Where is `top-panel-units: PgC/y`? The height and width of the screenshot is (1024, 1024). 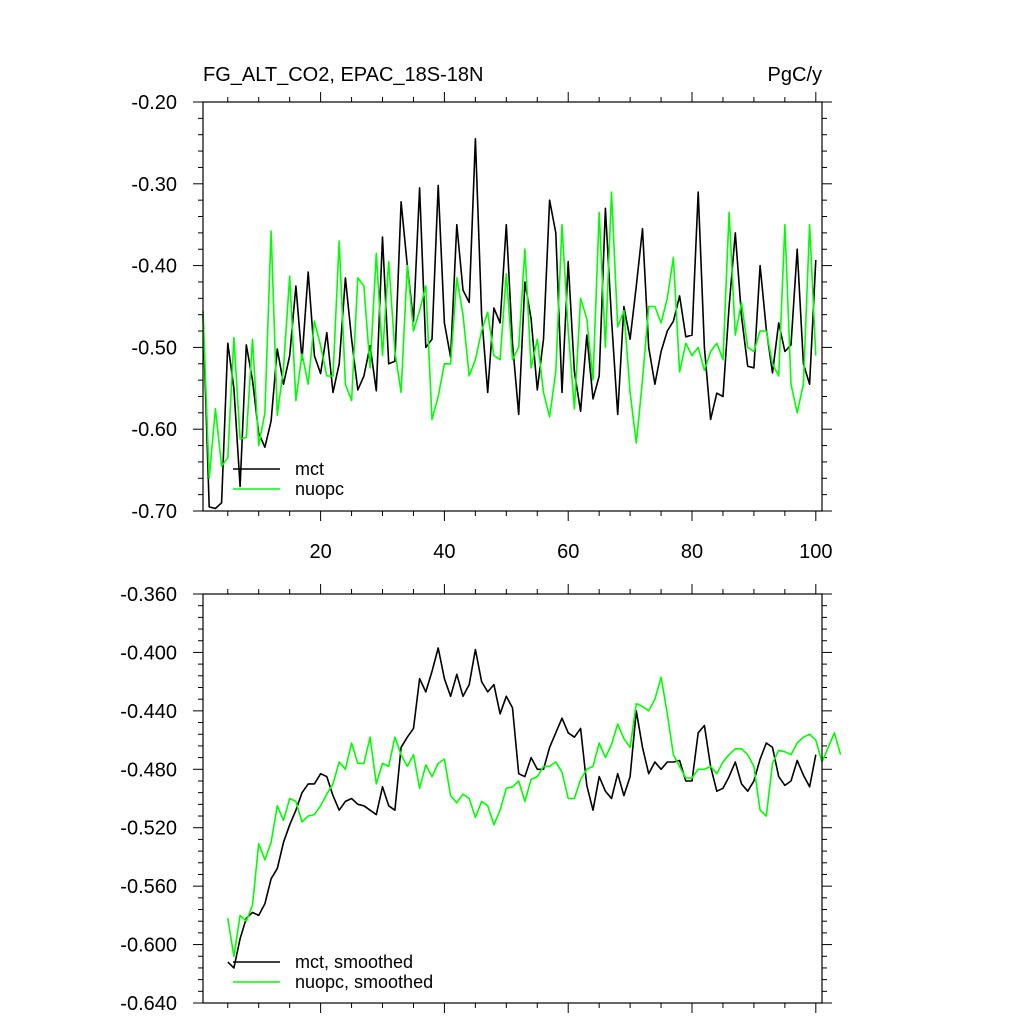
top-panel-units: PgC/y is located at coordinates (795, 75).